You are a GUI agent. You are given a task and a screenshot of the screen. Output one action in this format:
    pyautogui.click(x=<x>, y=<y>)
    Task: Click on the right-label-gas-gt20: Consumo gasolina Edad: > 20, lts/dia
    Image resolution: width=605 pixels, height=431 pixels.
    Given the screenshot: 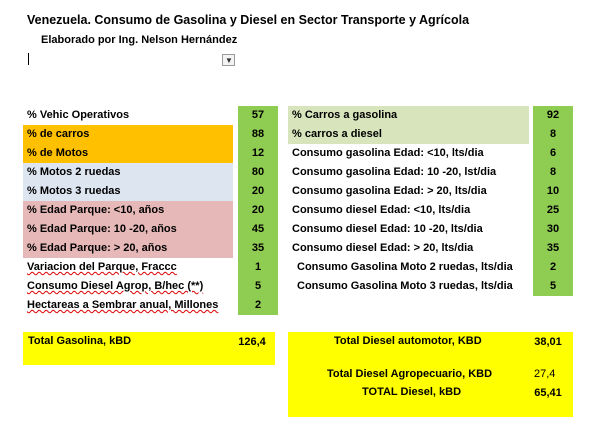 What is the action you would take?
    pyautogui.click(x=389, y=191)
    